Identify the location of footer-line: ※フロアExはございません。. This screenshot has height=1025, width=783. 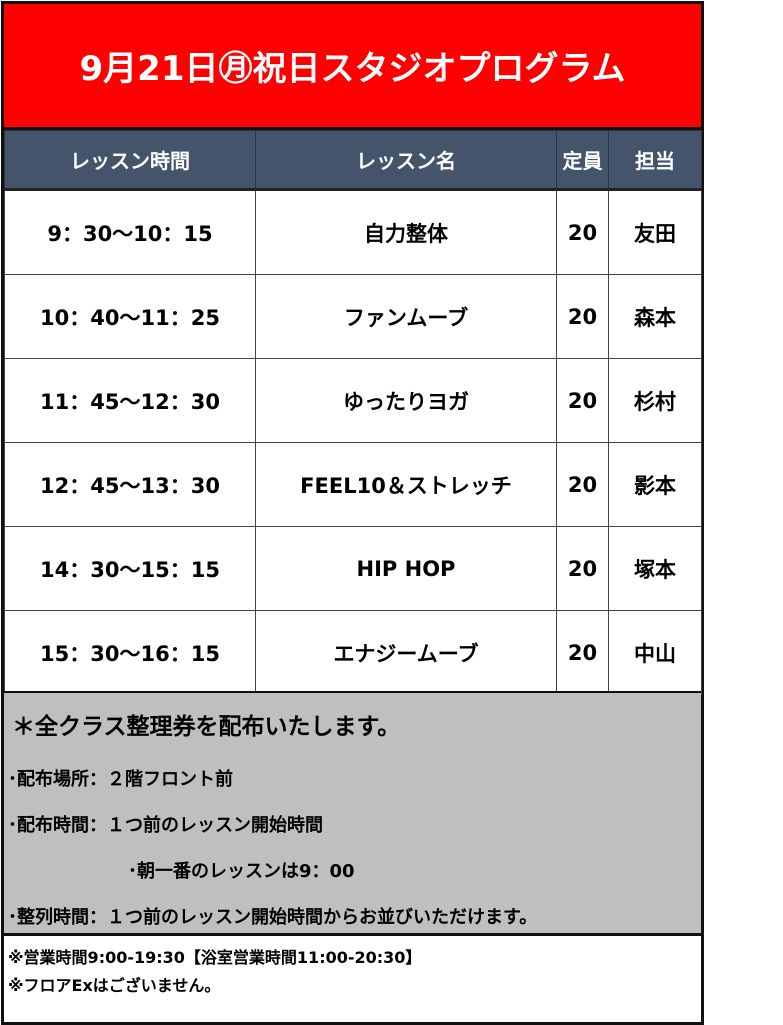
(114, 985).